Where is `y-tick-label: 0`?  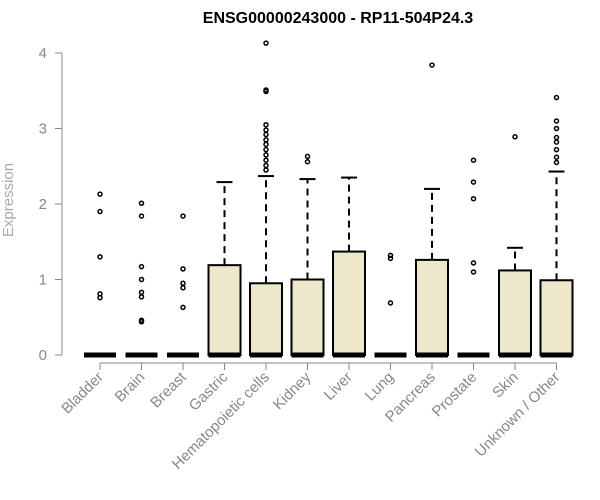
y-tick-label: 0 is located at coordinates (43, 355).